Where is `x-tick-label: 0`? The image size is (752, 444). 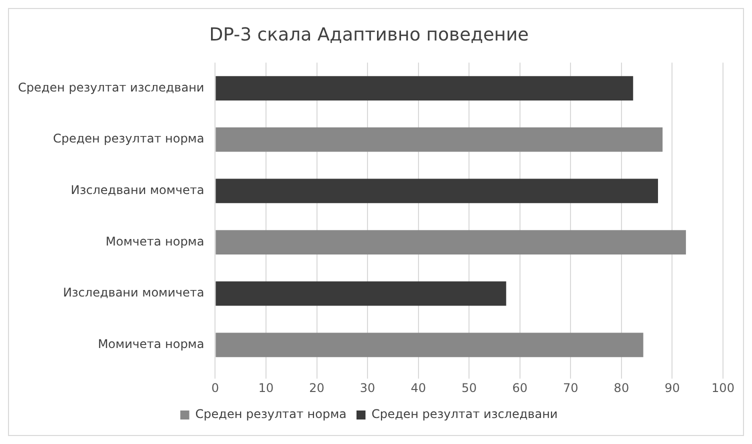 x-tick-label: 0 is located at coordinates (215, 387).